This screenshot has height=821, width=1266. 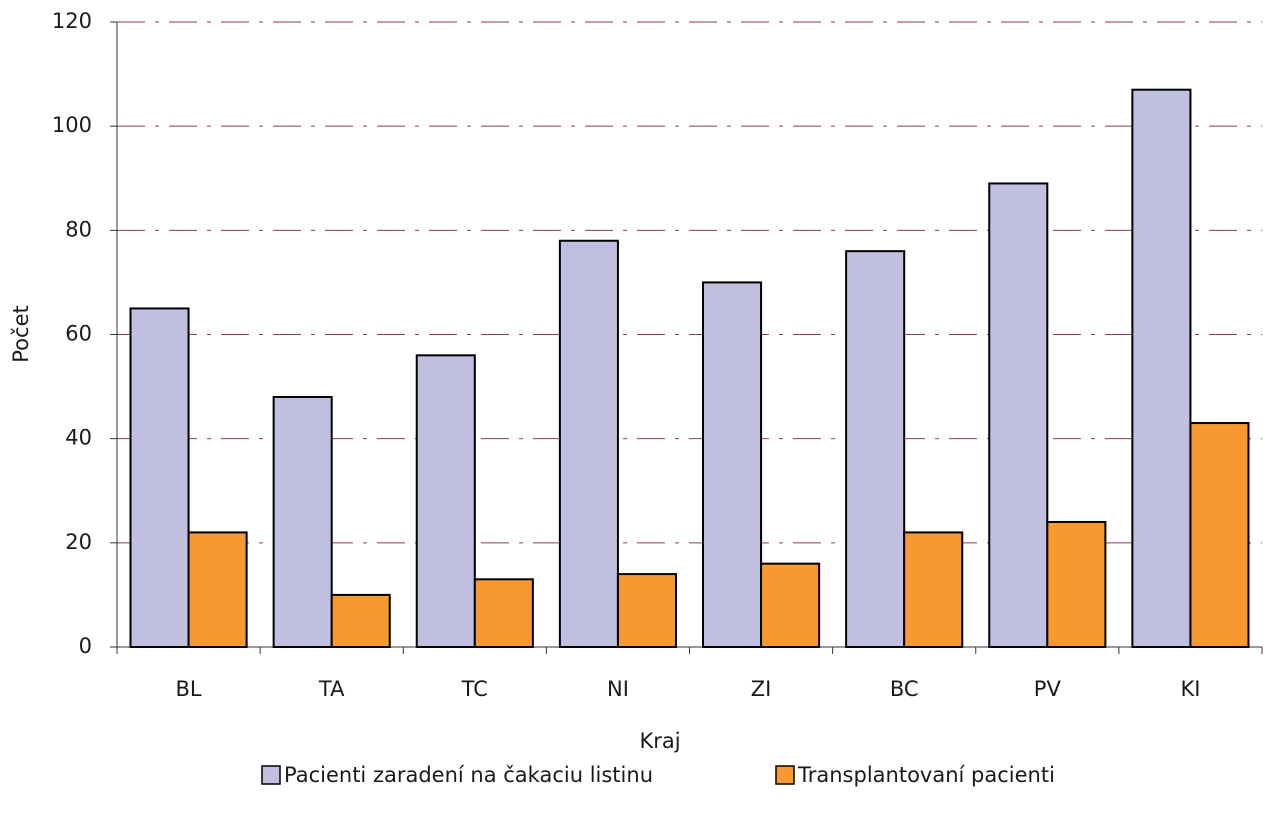 I want to click on legend-label: Transplantovaní pacienti, so click(x=926, y=775).